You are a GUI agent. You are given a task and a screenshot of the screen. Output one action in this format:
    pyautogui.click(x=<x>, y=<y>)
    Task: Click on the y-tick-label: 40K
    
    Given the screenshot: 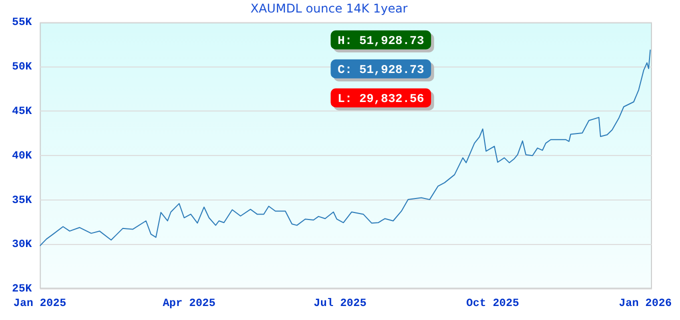 What is the action you would take?
    pyautogui.click(x=22, y=156)
    